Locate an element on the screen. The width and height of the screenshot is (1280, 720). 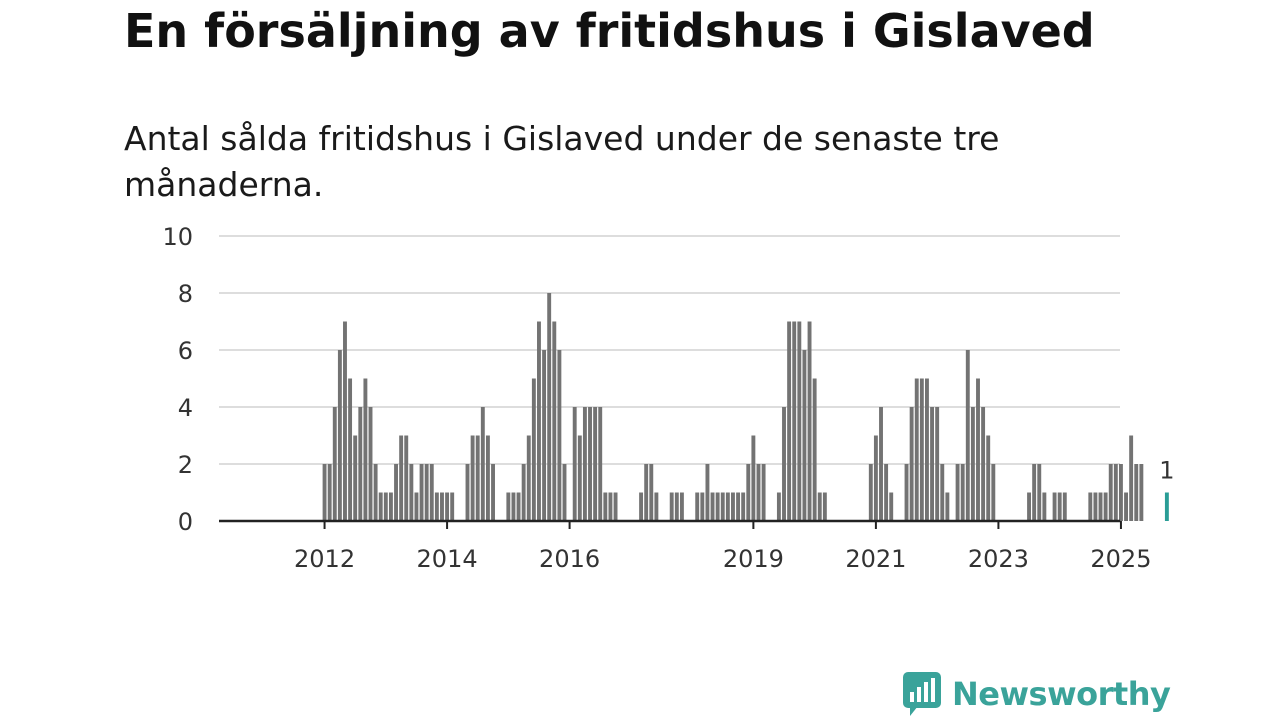
y-tick-label: 10 is located at coordinates (177, 237).